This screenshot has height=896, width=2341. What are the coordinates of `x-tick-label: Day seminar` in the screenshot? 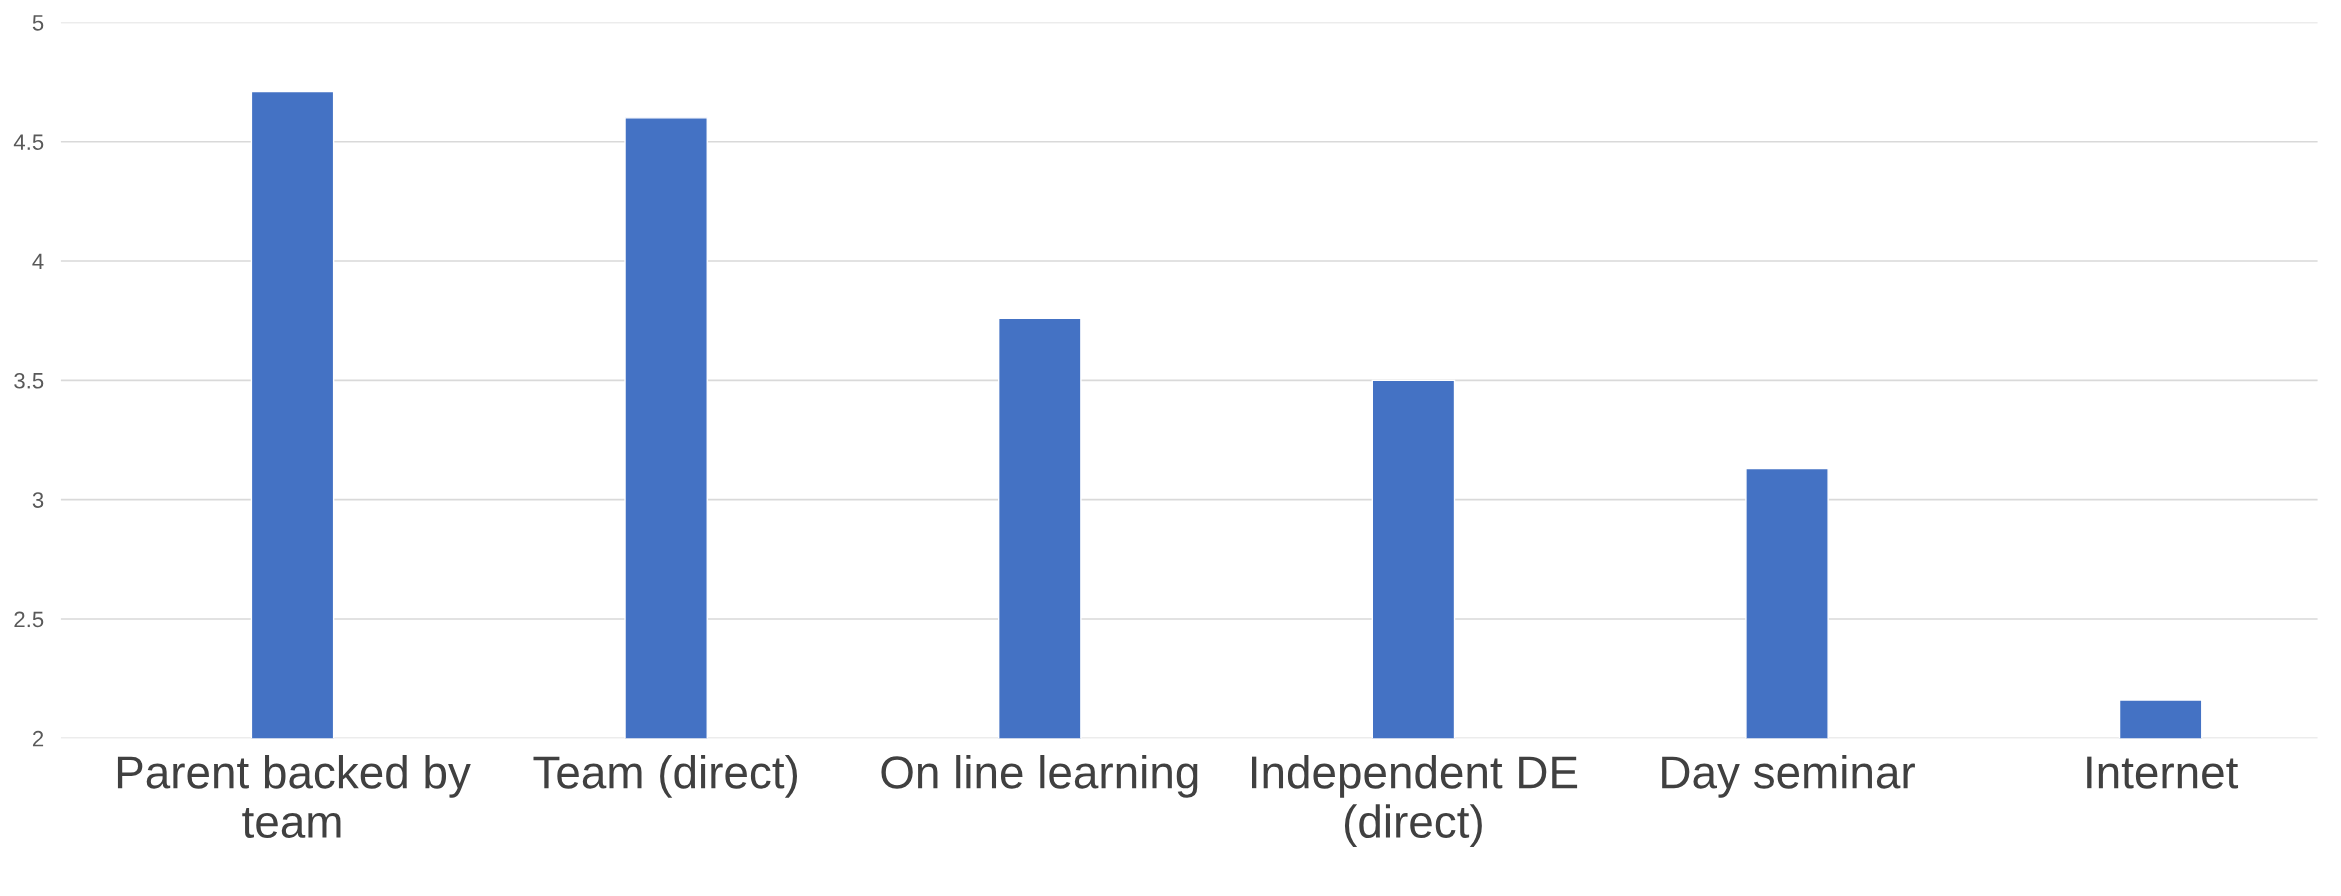 It's located at (1788, 776).